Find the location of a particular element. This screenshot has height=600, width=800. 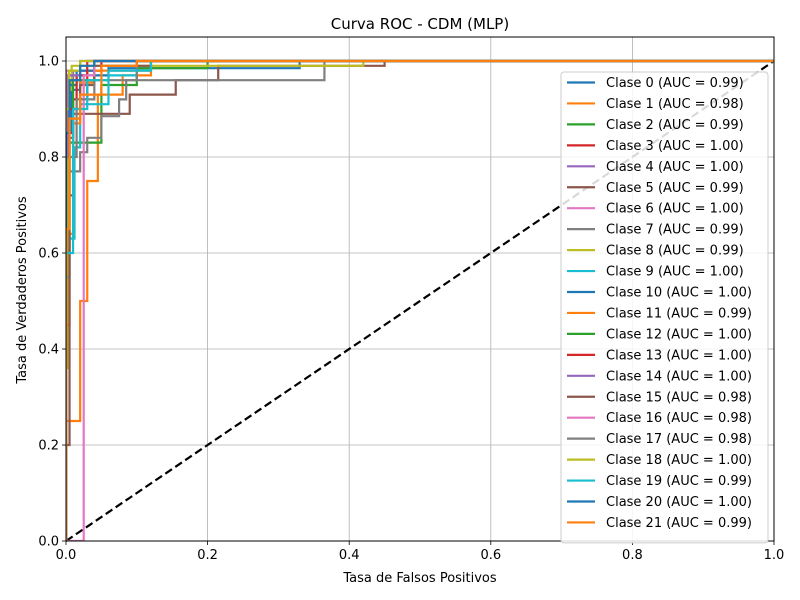

x-axis-label: Tasa de Falsos Positivos is located at coordinates (419, 578).